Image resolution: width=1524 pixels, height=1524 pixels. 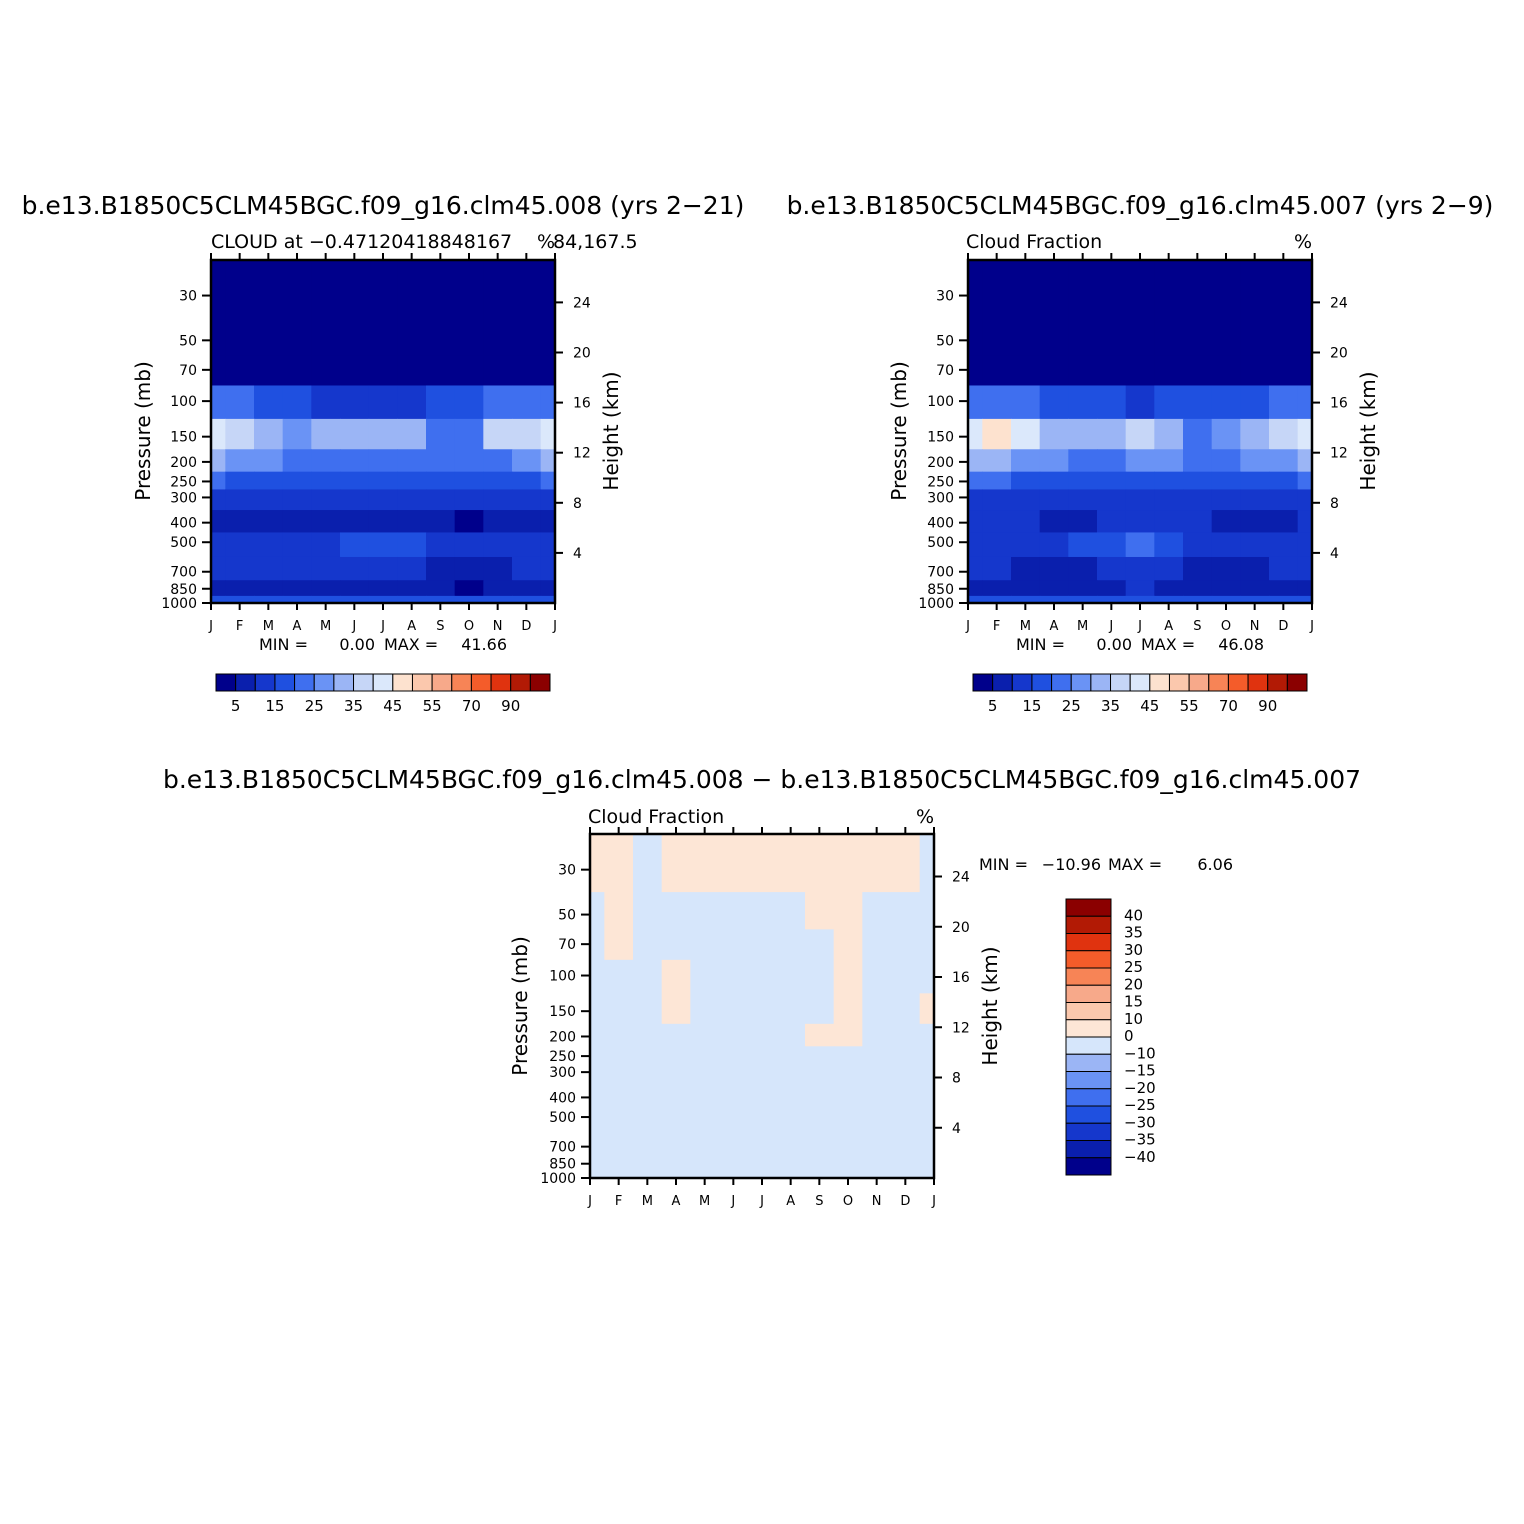 What do you see at coordinates (239, 626) in the screenshot?
I see `x-tick-label: F` at bounding box center [239, 626].